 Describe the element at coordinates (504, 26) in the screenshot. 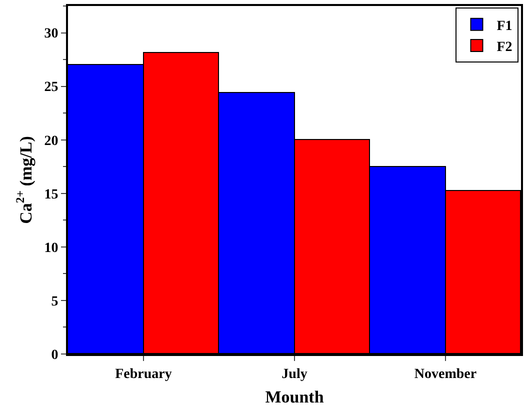

I see `legend-label: F1` at that location.